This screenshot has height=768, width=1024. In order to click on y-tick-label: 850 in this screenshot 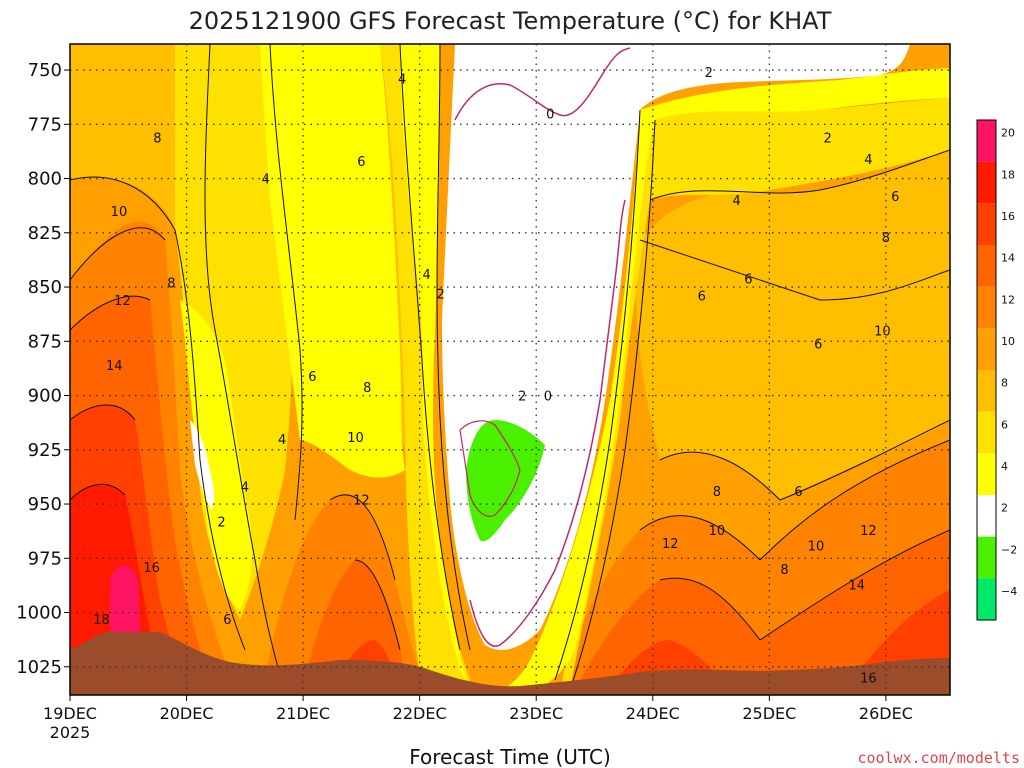, I will do `click(45, 287)`.